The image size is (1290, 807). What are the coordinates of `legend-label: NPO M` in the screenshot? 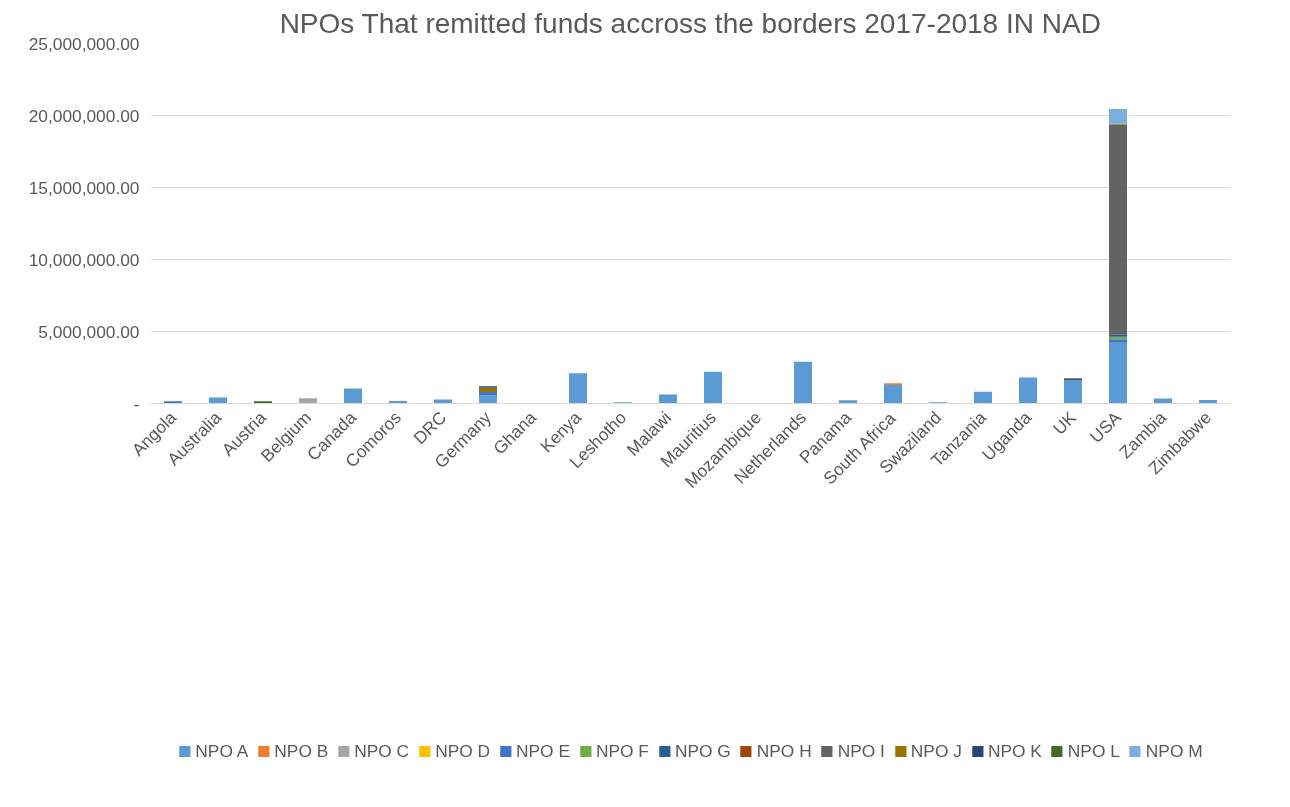 It's located at (1174, 751).